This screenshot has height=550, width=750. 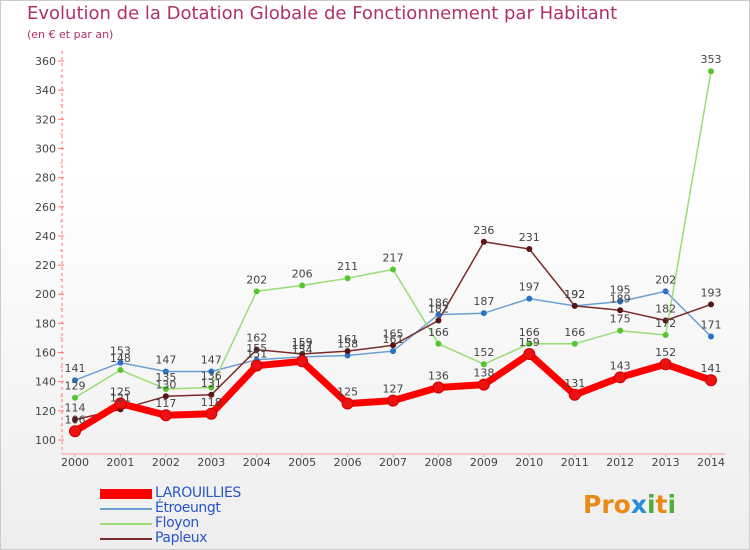 I want to click on data-label: 153, so click(x=120, y=351).